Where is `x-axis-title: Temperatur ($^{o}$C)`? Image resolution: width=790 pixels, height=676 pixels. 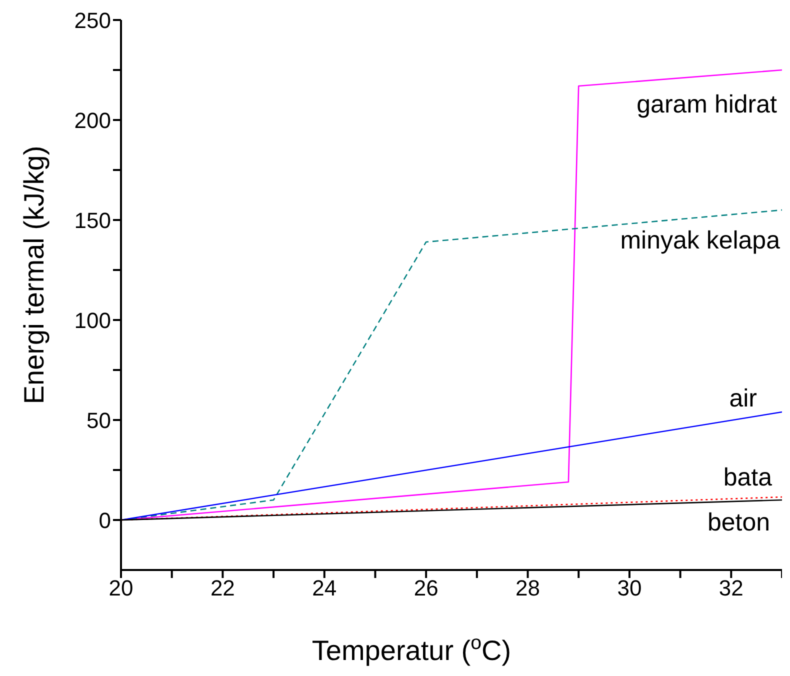
x-axis-title: Temperatur ($^{o}$C) is located at coordinates (412, 649).